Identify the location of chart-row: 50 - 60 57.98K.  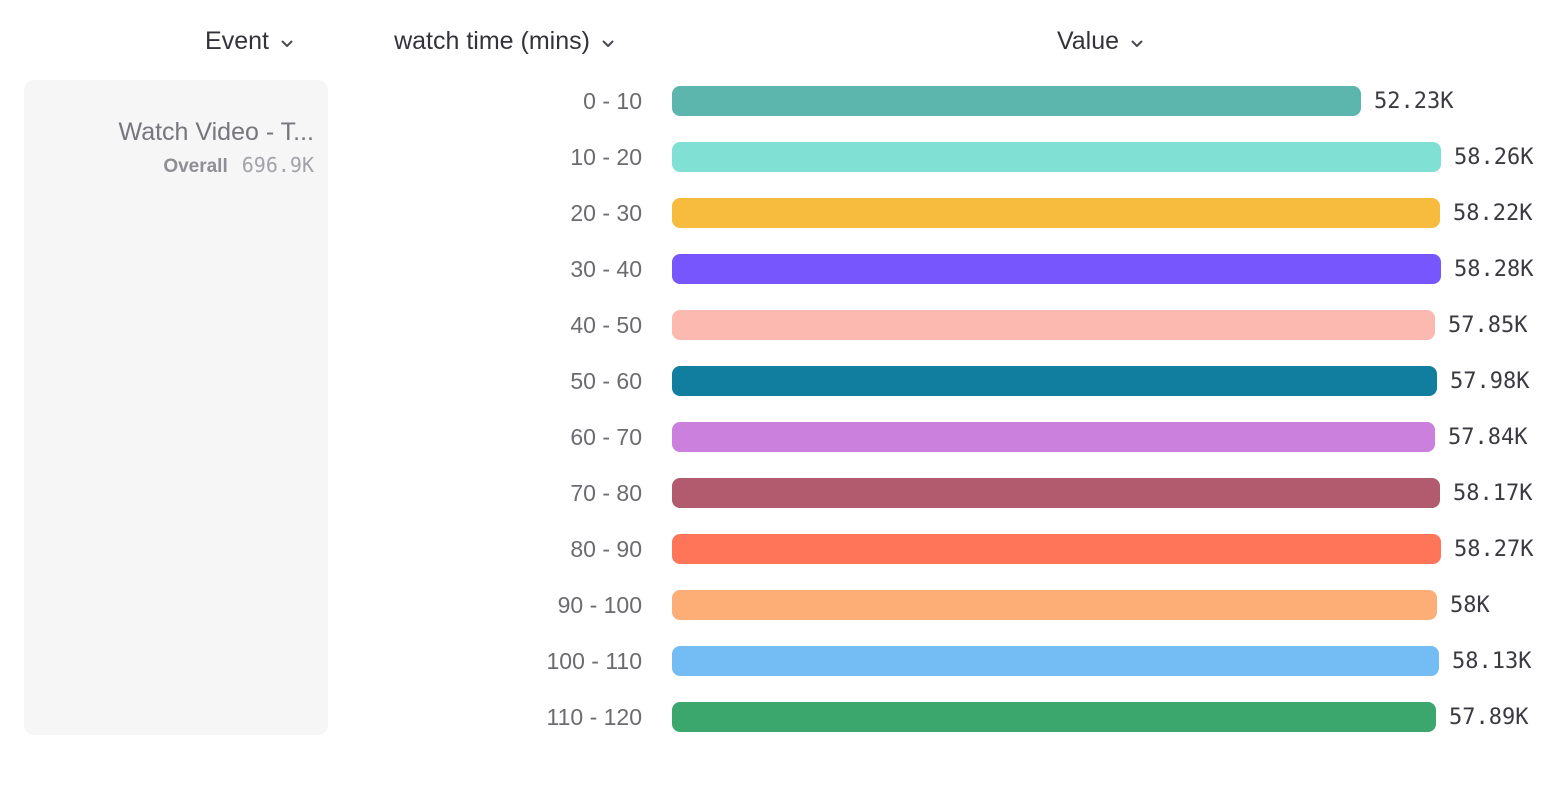
(784, 381).